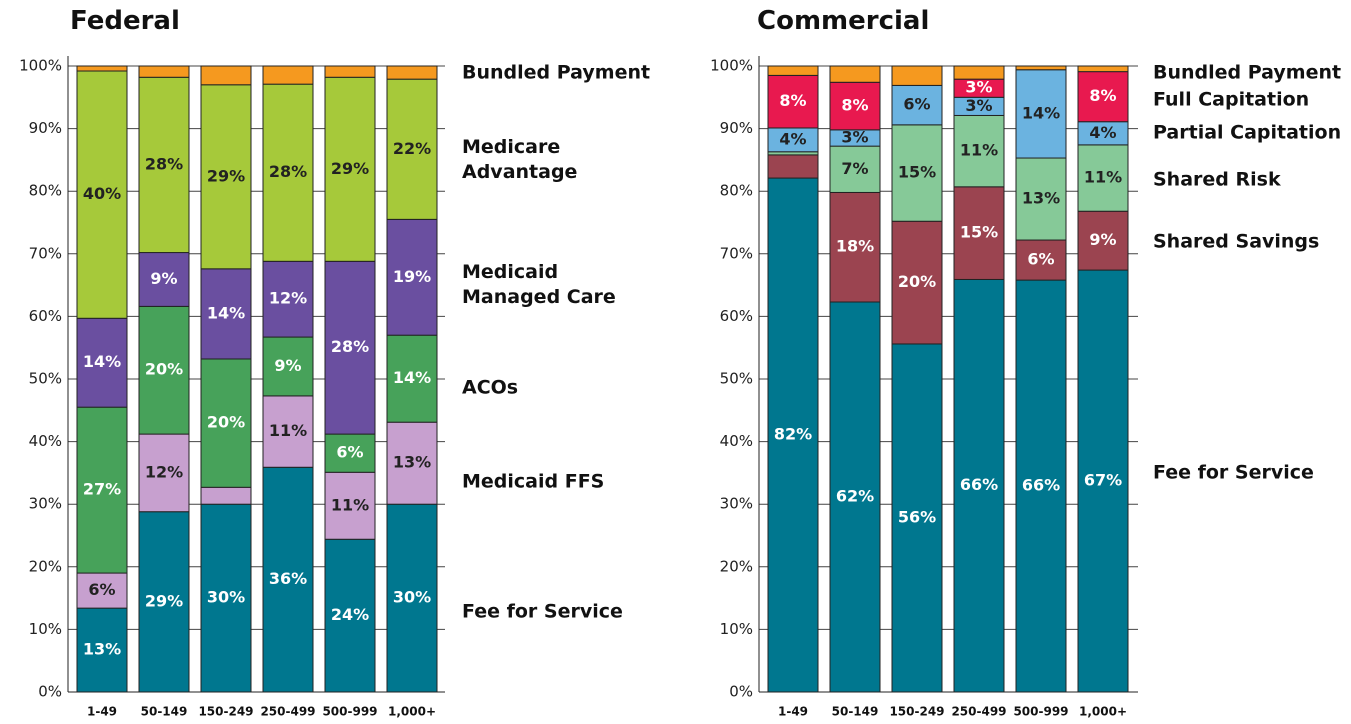  I want to click on data-label: 4%, so click(792, 138).